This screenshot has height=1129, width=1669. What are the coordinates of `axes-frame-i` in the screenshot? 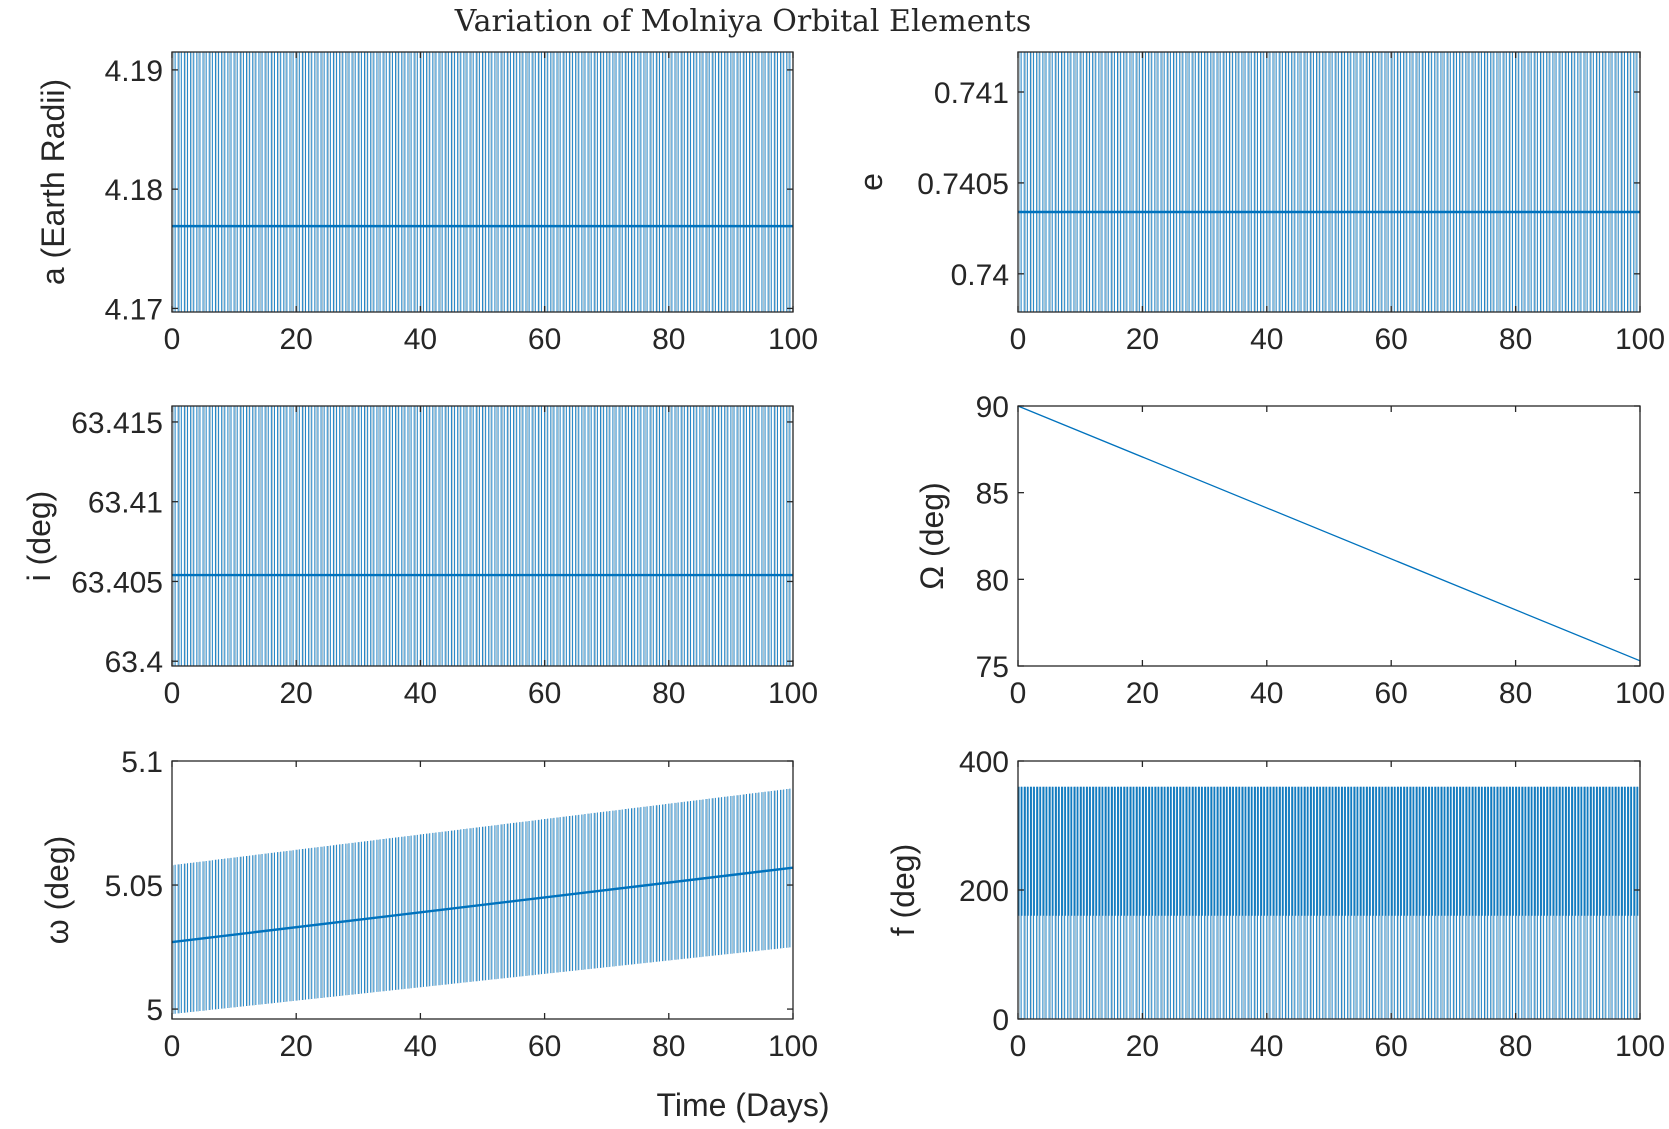 It's located at (482, 536).